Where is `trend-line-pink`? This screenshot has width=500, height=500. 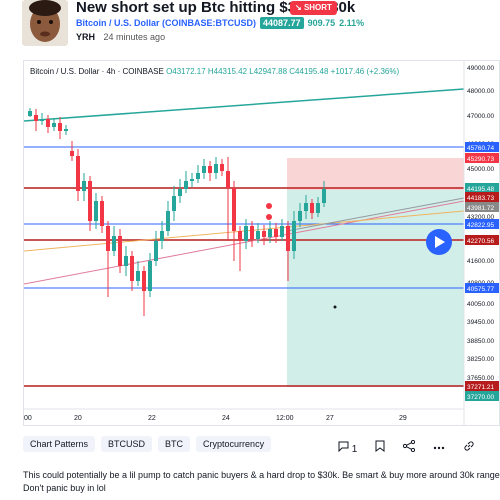 trend-line-pink is located at coordinates (244, 242).